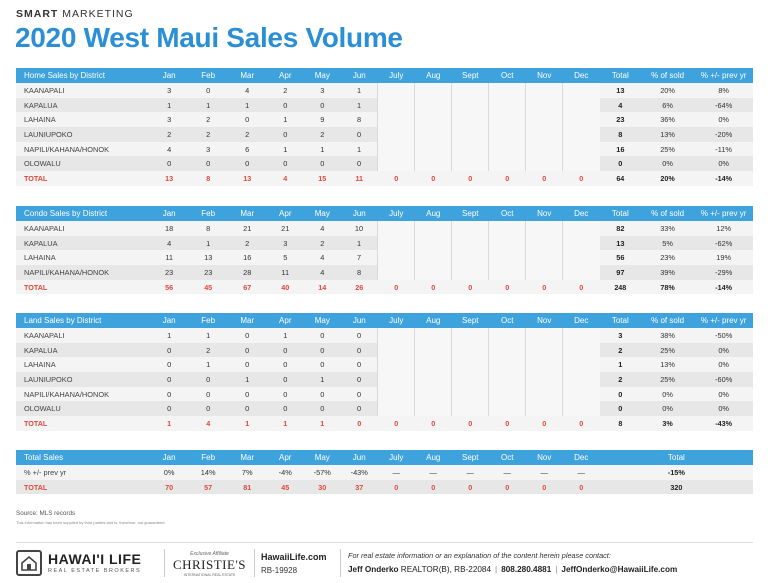  I want to click on brand-bold: SMART, so click(37, 14).